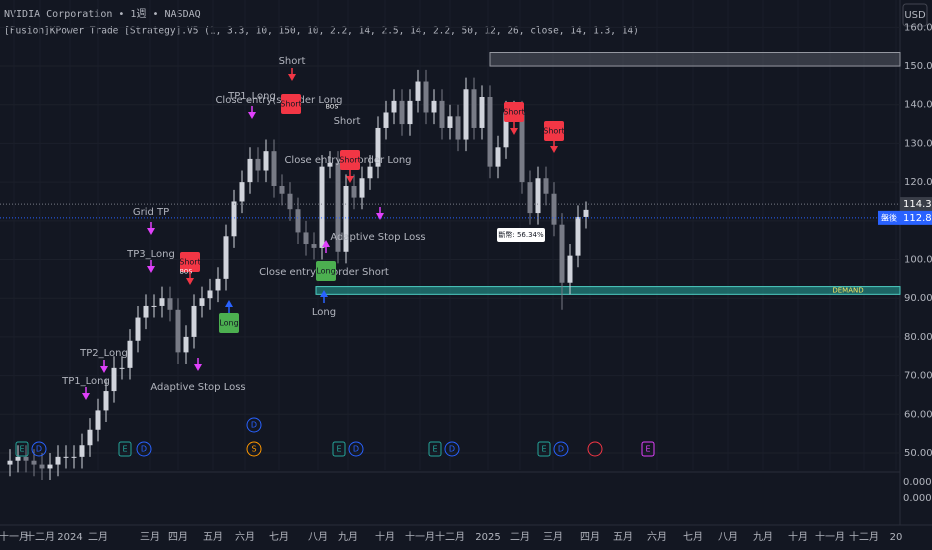 The height and width of the screenshot is (550, 932). I want to click on annotation-label: TP2_Long, so click(103, 353).